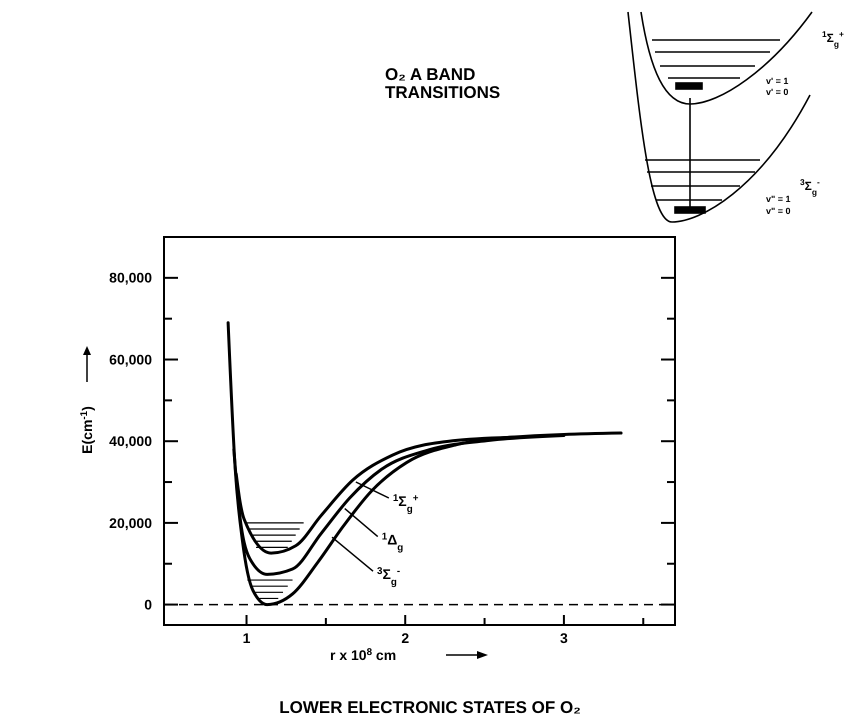 The image size is (855, 722). I want to click on y-tick-label: 0, so click(148, 604).